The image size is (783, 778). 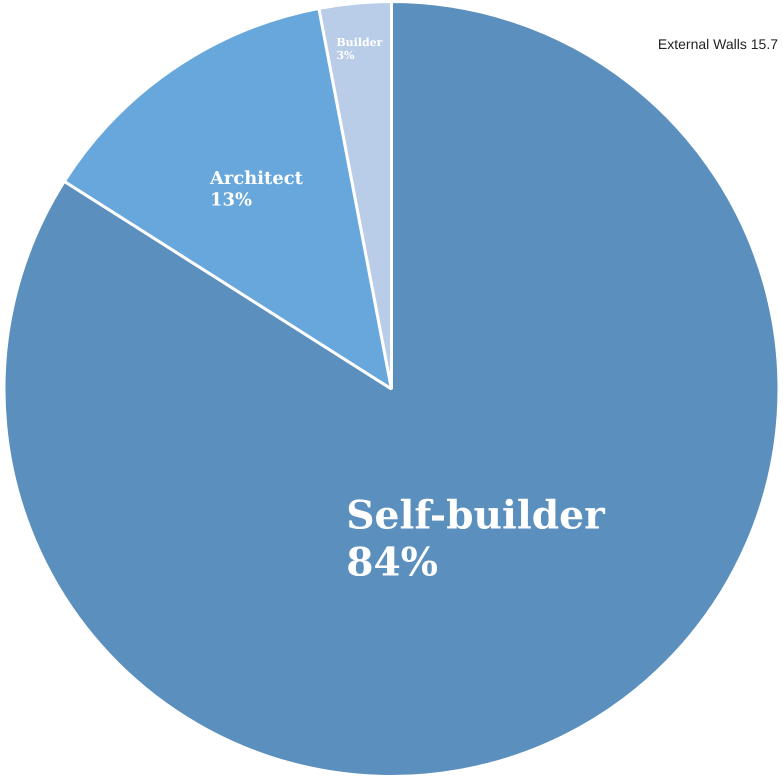 I want to click on text: External Walls 15.7, so click(x=718, y=44).